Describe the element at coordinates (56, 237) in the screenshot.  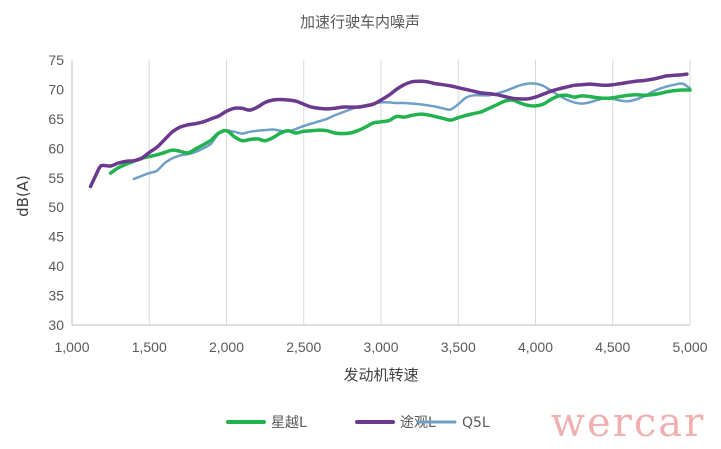
I see `y-tick-label: 45` at that location.